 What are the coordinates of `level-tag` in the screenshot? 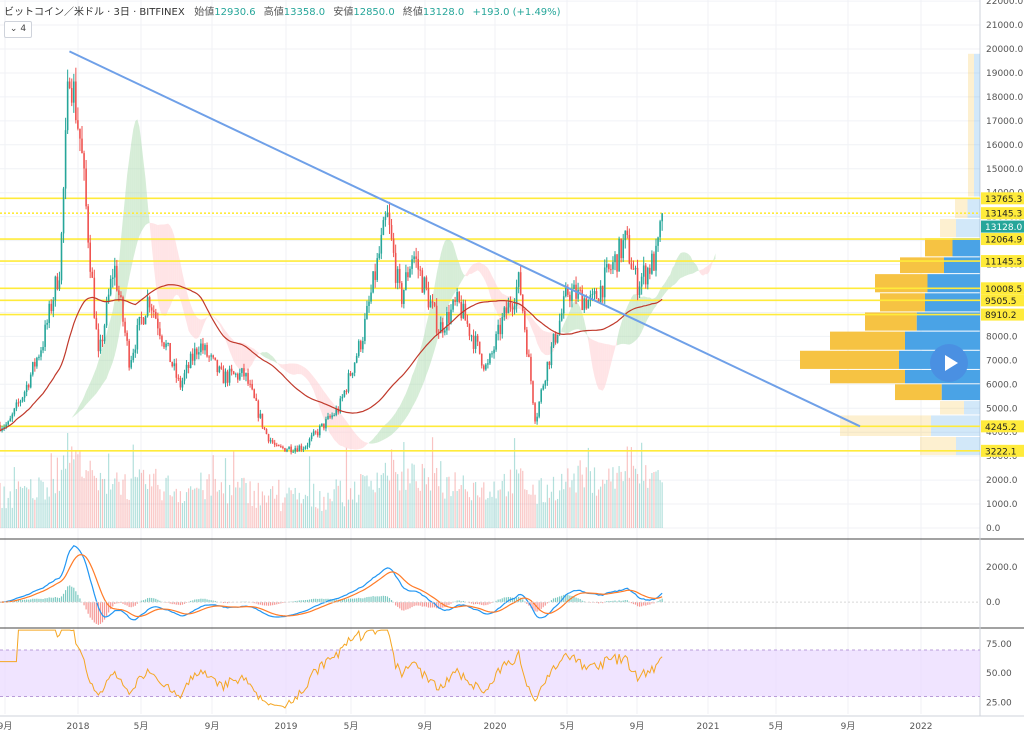 It's located at (1002, 239).